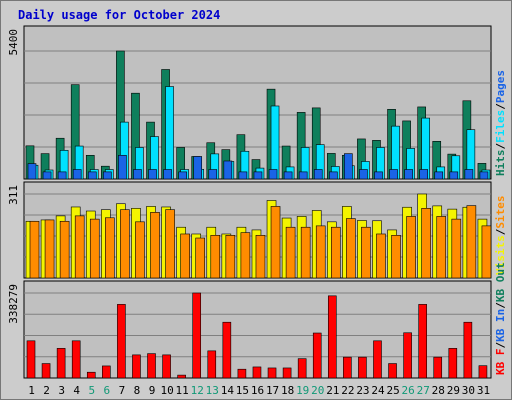  I want to click on panel-kbf-legend: KB F/KB In/KB Out, so click(500, 318).